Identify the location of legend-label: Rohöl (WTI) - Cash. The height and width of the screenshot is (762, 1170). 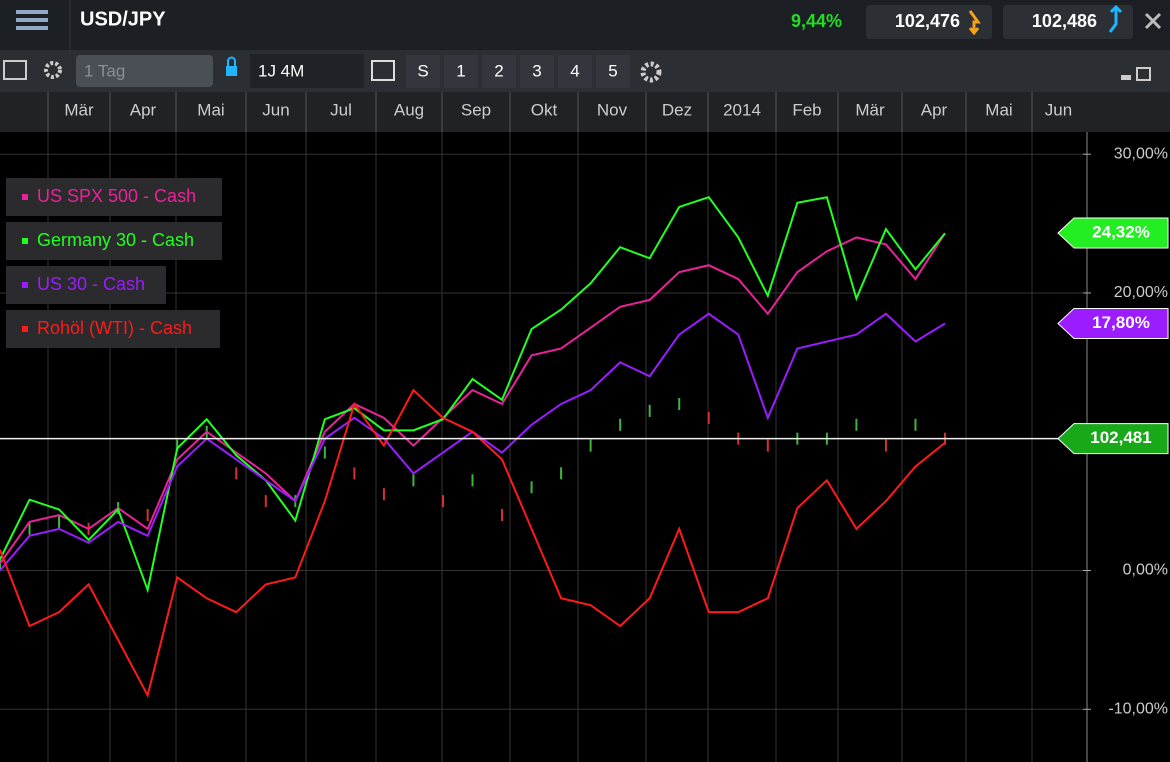
(114, 328).